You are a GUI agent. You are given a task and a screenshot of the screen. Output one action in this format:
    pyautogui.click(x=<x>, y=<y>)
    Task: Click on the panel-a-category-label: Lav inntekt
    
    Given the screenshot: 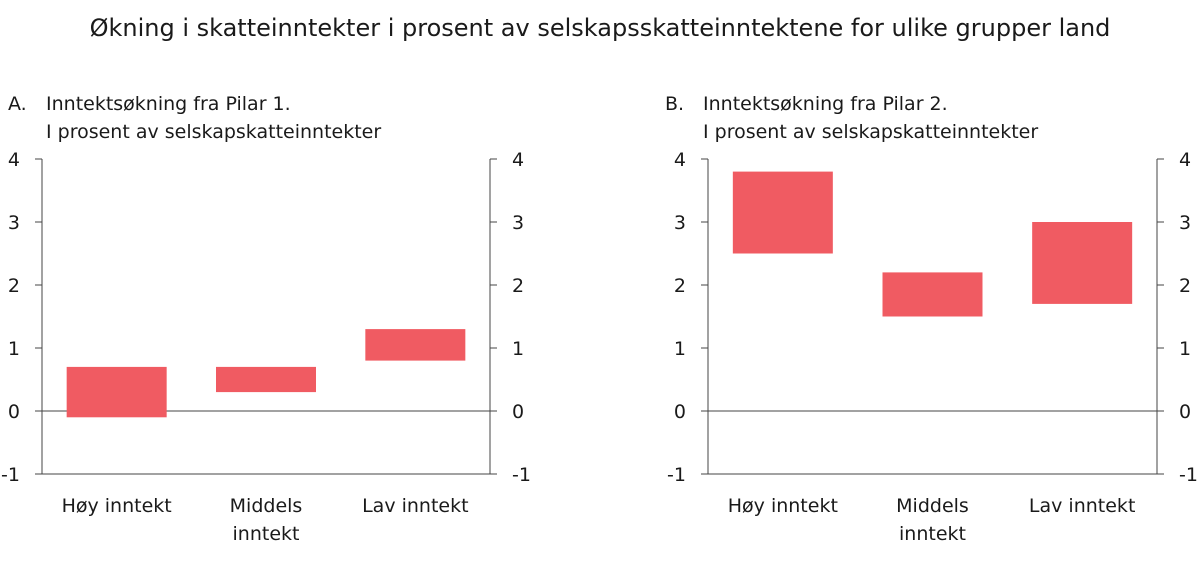 What is the action you would take?
    pyautogui.click(x=415, y=506)
    